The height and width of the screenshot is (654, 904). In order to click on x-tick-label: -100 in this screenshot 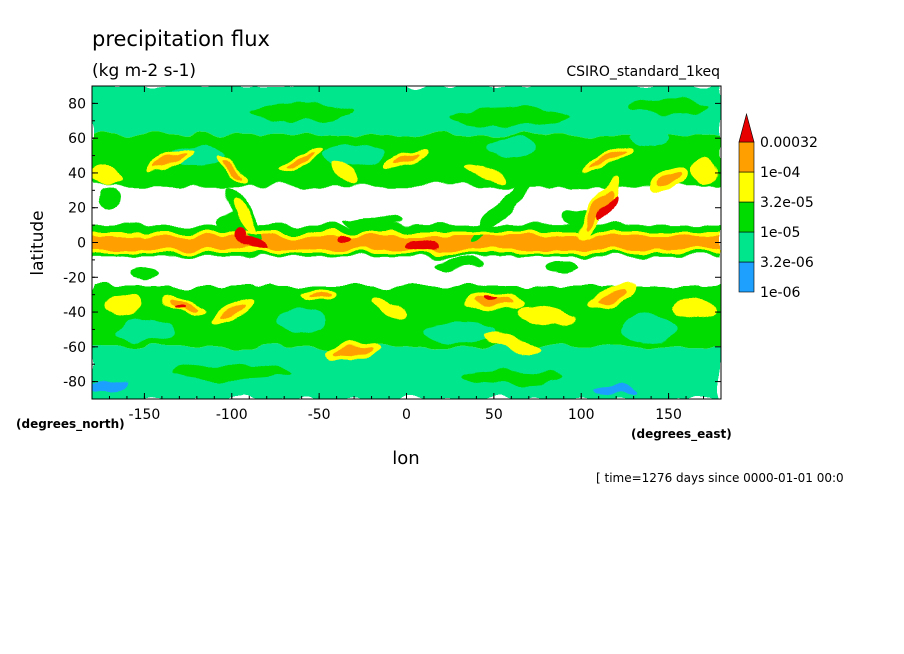, I will do `click(232, 415)`.